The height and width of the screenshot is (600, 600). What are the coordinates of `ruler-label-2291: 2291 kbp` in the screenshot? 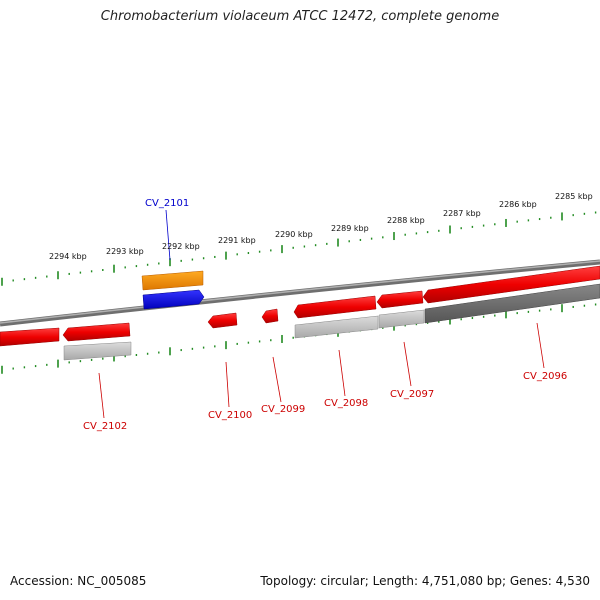 It's located at (237, 240).